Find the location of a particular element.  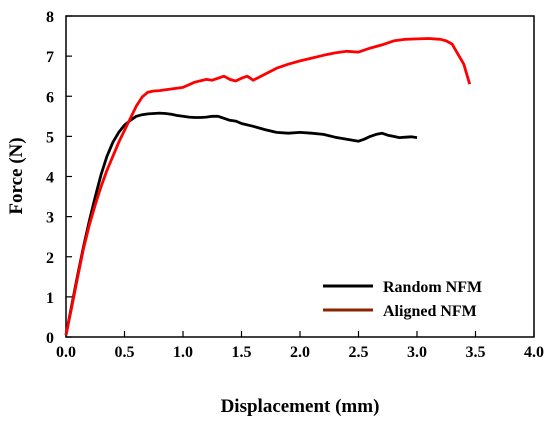

x-axis-label: Displacement (mm) is located at coordinates (300, 406).